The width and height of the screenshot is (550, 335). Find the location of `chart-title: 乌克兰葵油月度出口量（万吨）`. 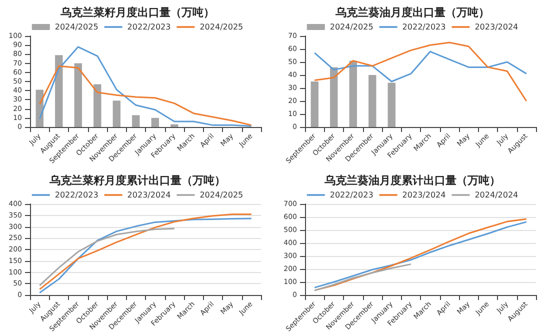

chart-title: 乌克兰葵油月度出口量（万吨） is located at coordinates (412, 12).